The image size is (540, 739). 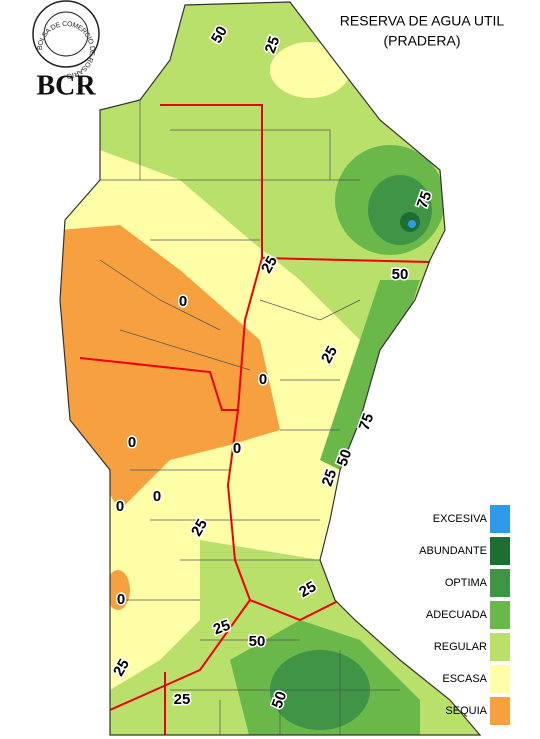 I want to click on zone-excesiva, so click(x=412, y=224).